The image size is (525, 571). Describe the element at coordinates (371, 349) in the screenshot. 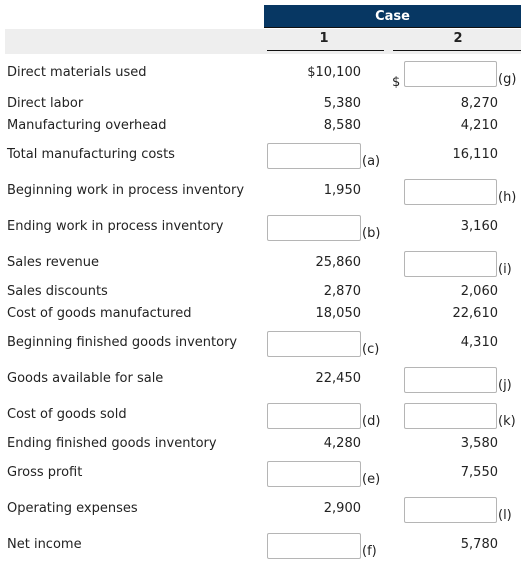

I see `case1-tag-beginning-finished-goods-inventory: (c)` at that location.